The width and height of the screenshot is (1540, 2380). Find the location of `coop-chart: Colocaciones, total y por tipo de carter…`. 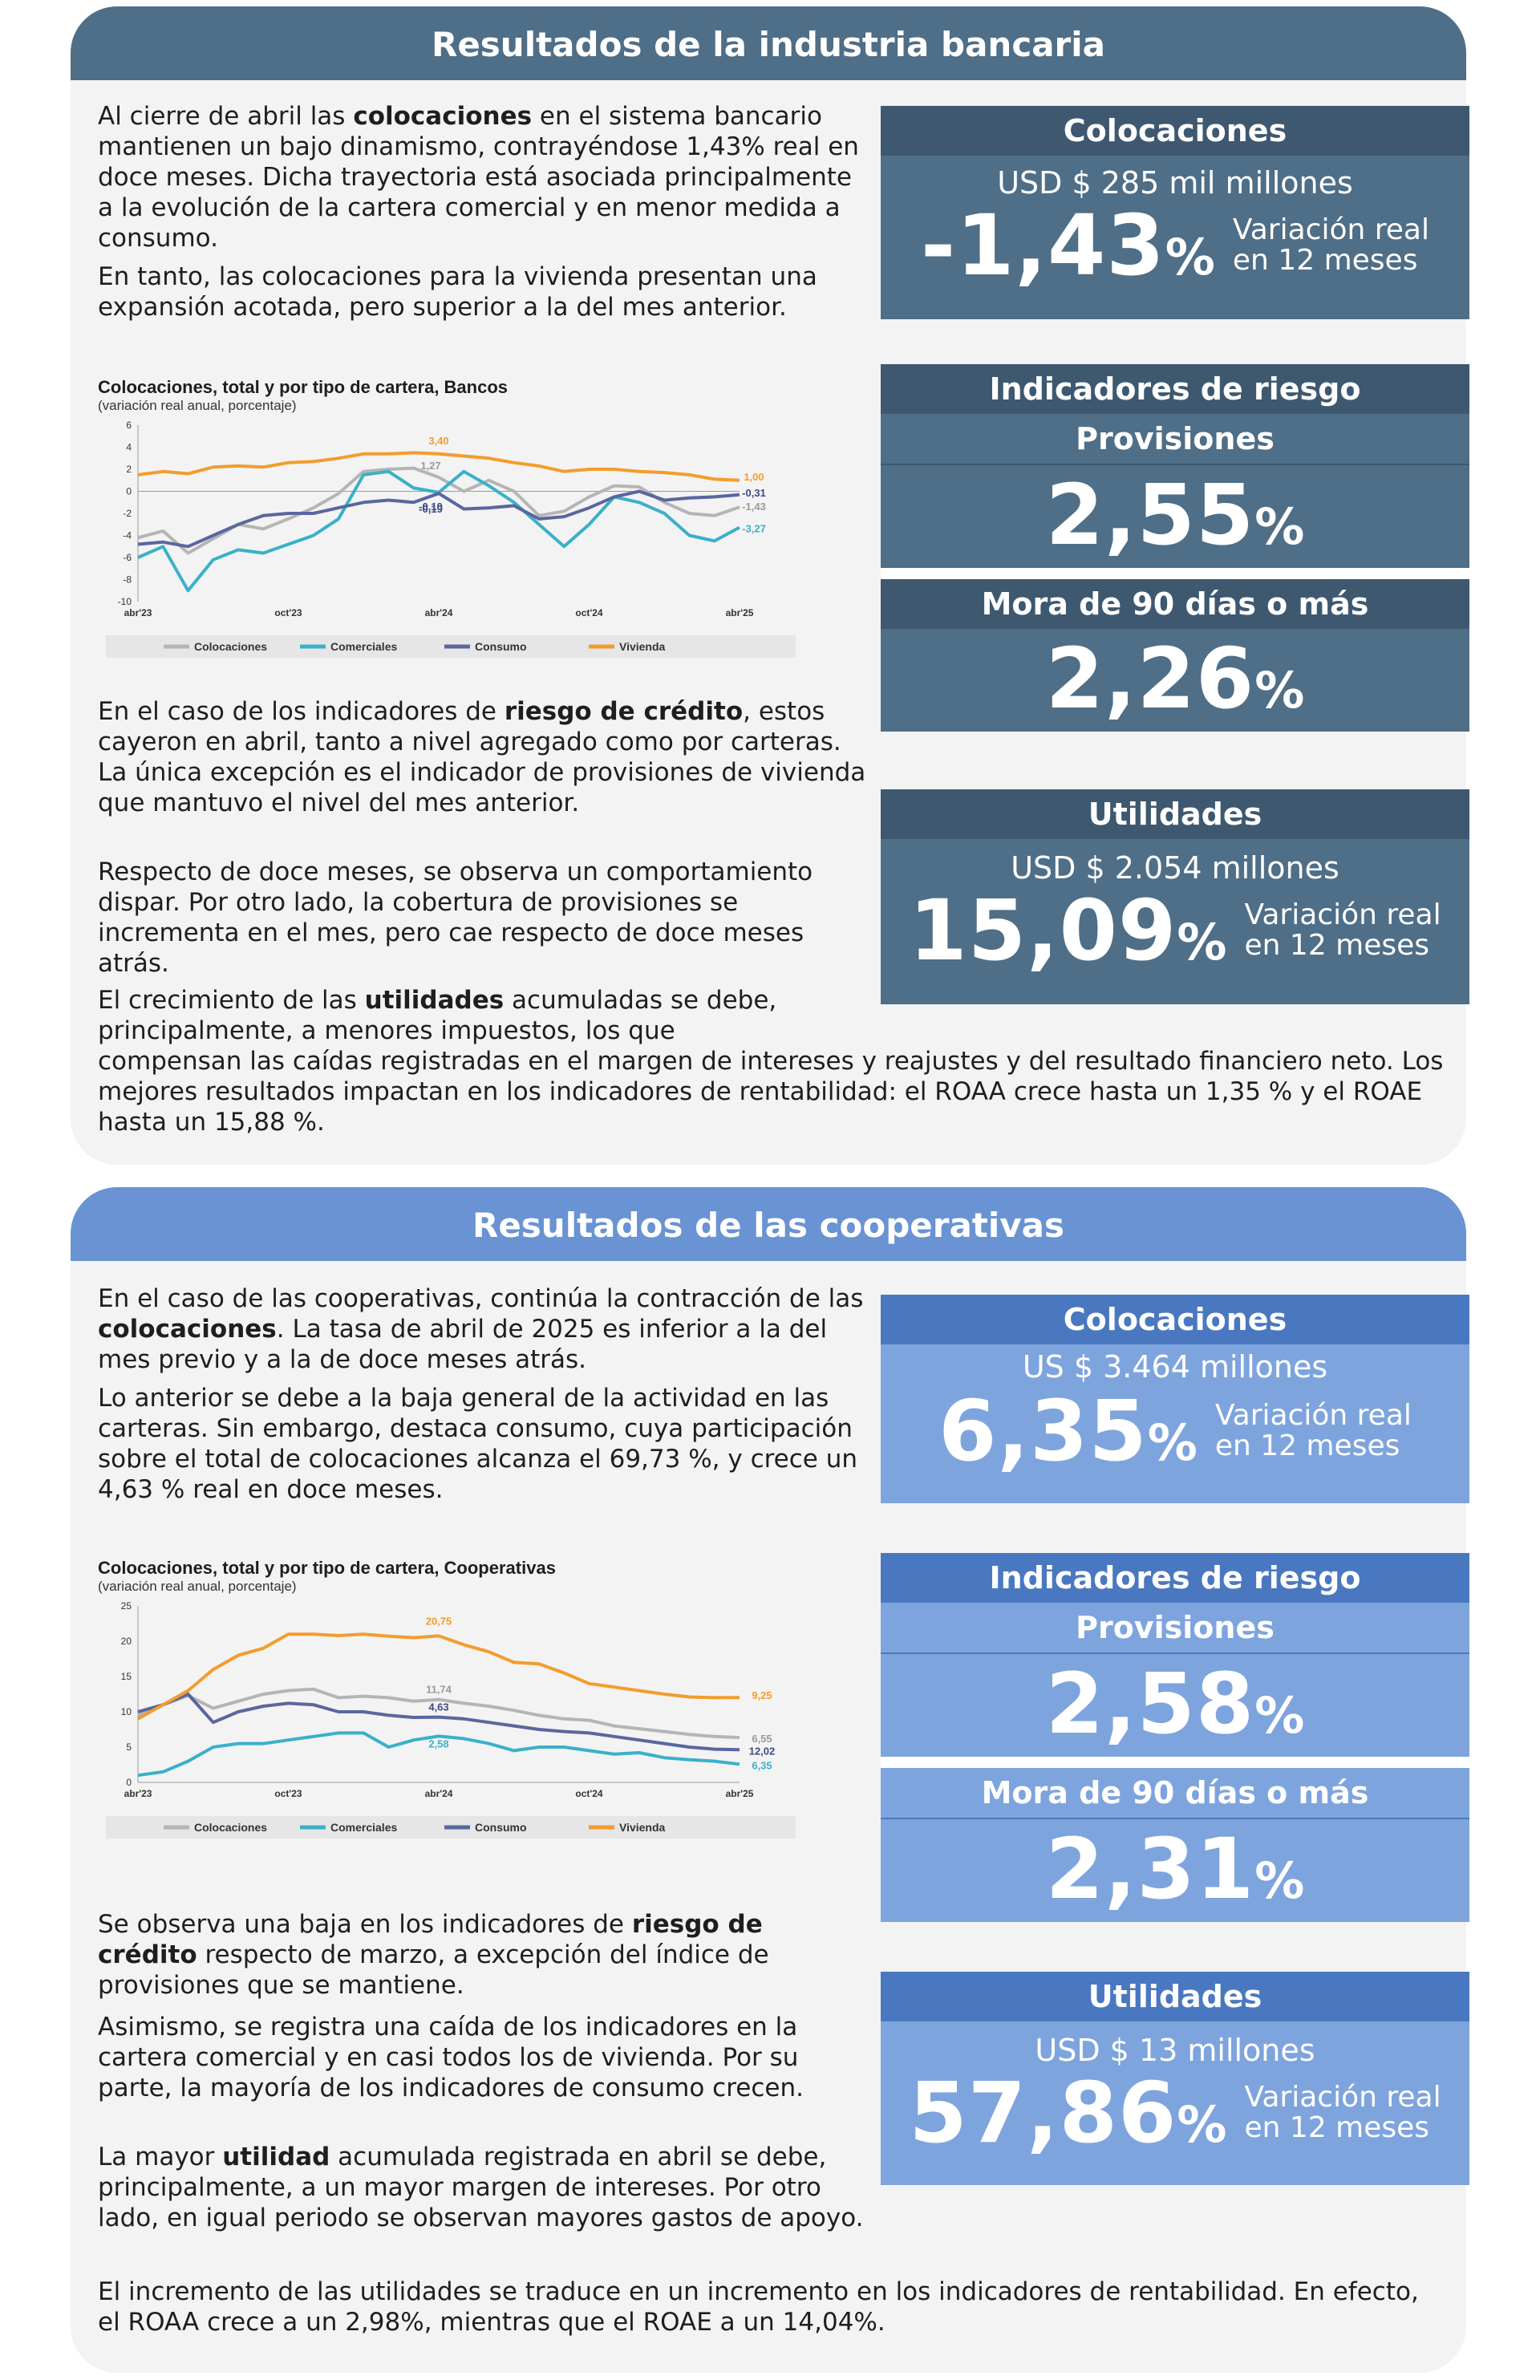

coop-chart: Colocaciones, total y por tipo de carter… is located at coordinates (459, 1710).